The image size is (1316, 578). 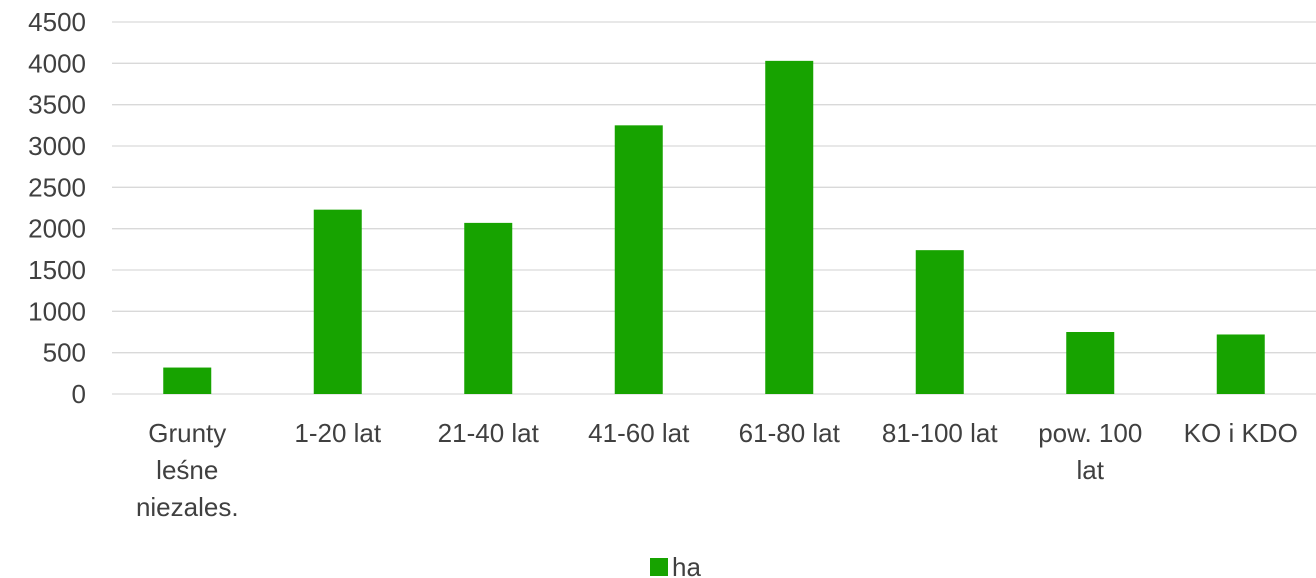 I want to click on x-category-label: 21-40 lat, so click(x=489, y=433).